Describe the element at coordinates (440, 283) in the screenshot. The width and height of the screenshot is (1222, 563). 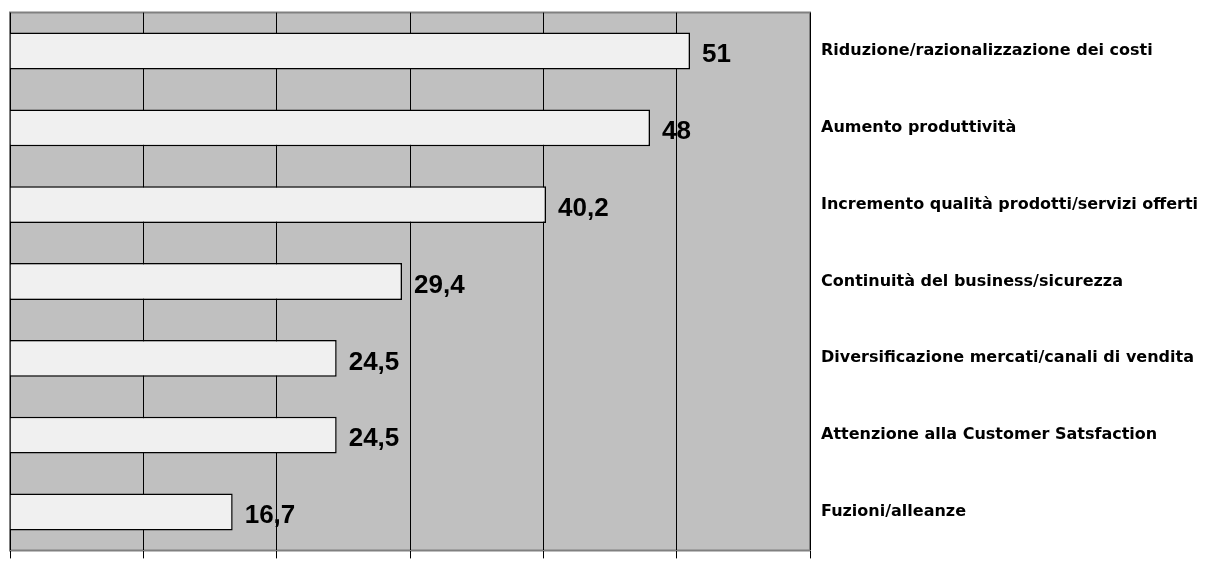
I see `data-label: 29,4` at that location.